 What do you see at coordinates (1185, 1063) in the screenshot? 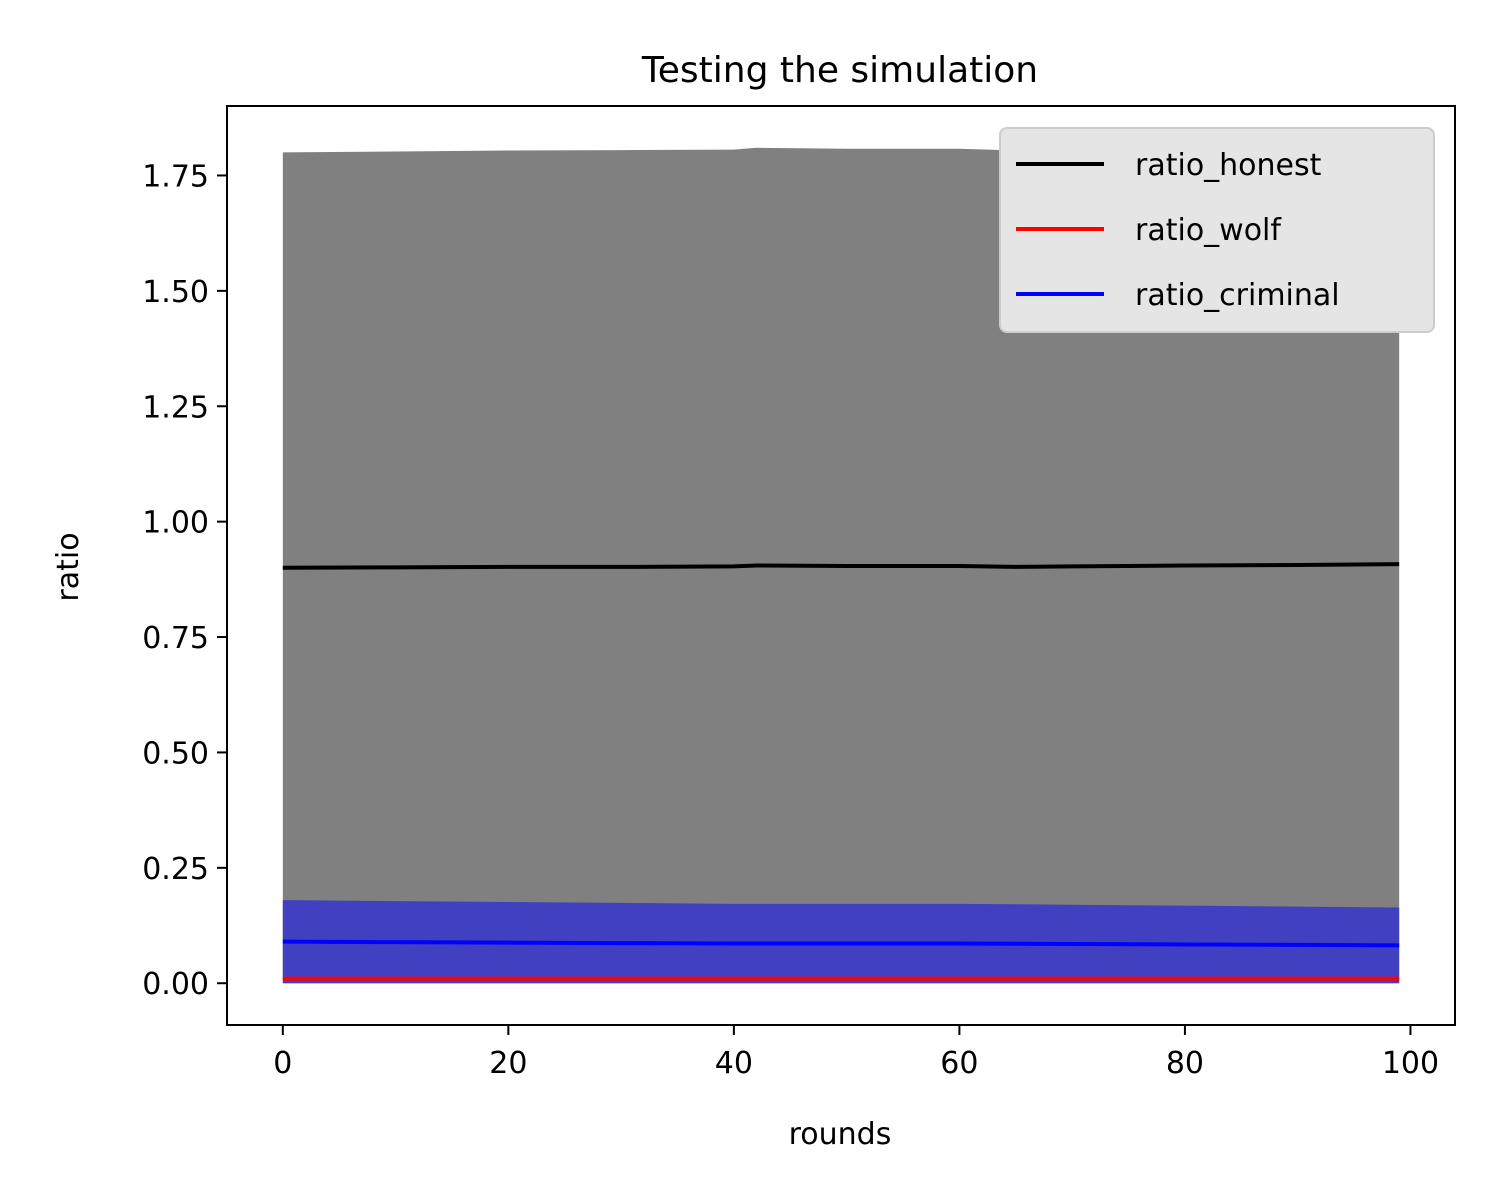
I see `x-tick-label: 80` at bounding box center [1185, 1063].